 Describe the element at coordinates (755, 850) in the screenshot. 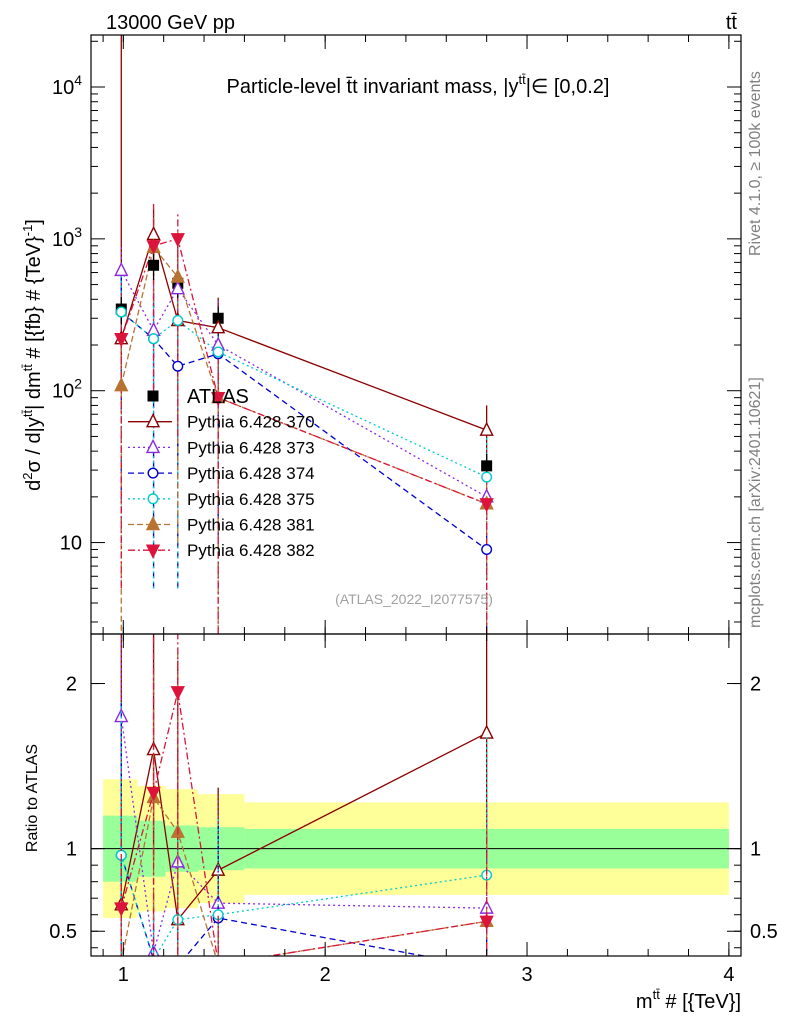

I see `ratio-tick-label-right: 1` at that location.